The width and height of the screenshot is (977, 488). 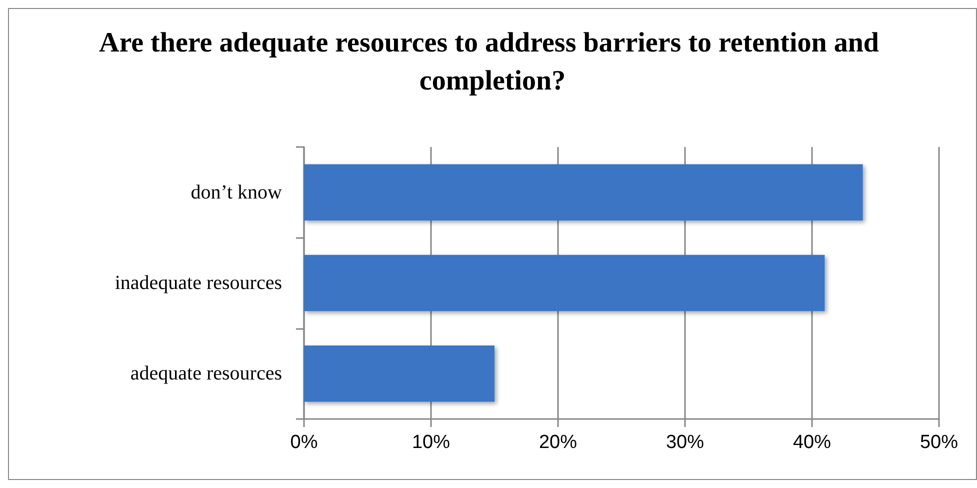 I want to click on x-tick-label: 0%, so click(x=304, y=442).